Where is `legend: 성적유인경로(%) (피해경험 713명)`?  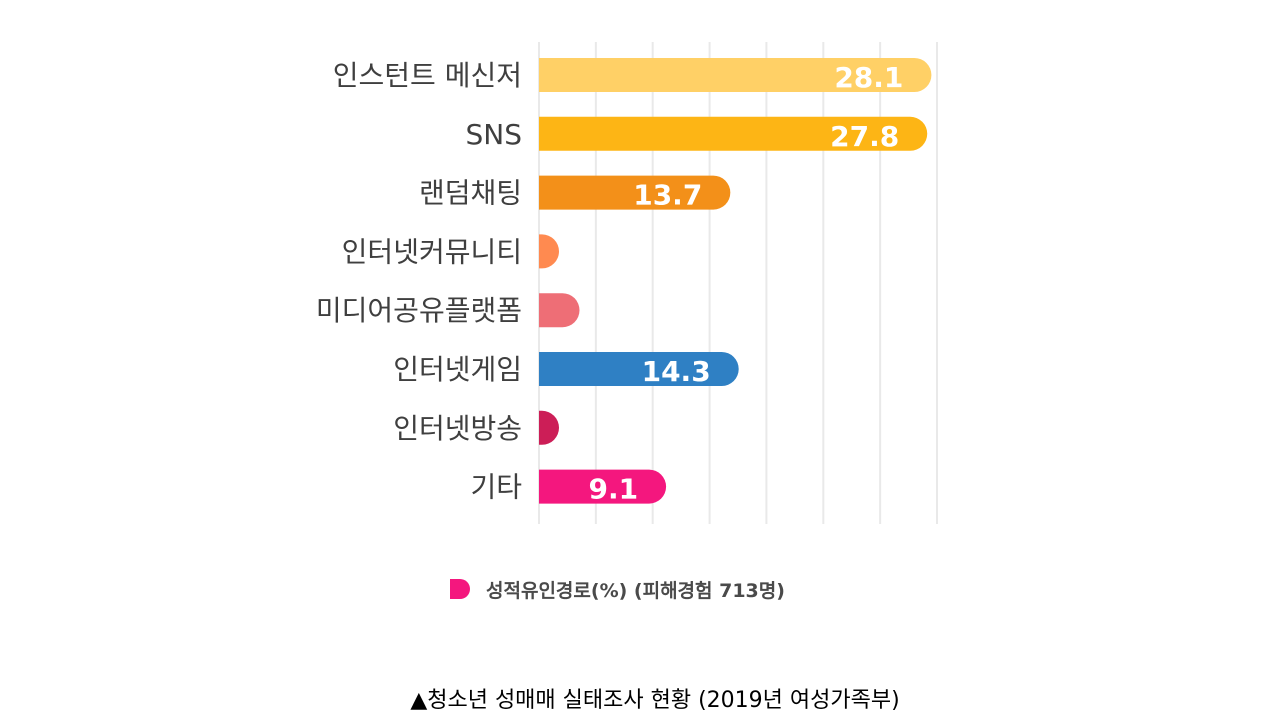
legend: 성적유인경로(%) (피해경험 713명) is located at coordinates (617, 589).